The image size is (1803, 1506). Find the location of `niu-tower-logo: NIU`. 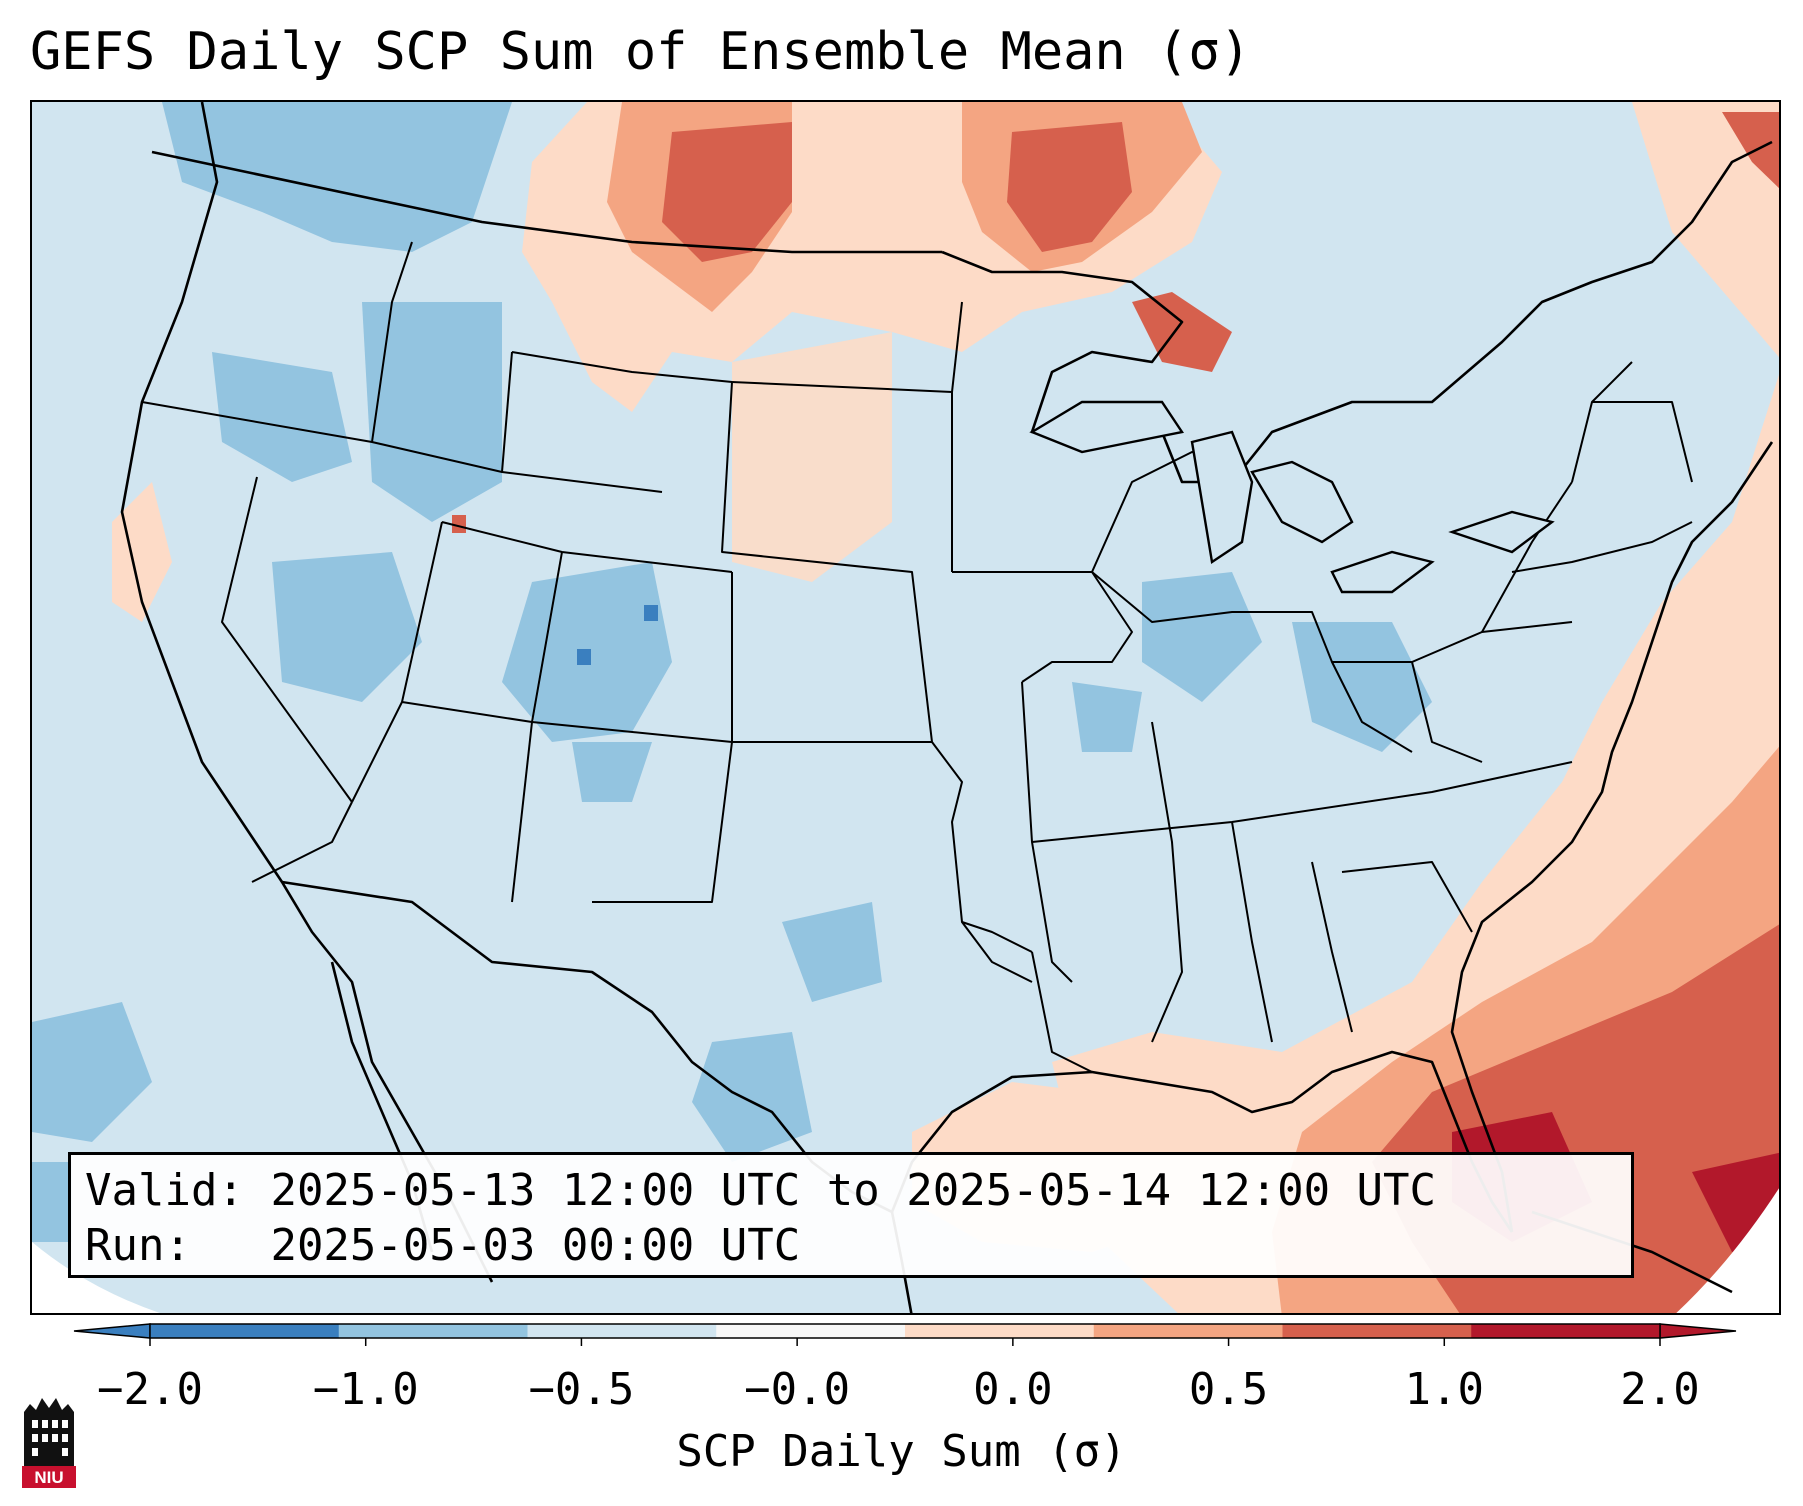

niu-tower-logo: NIU is located at coordinates (49, 1443).